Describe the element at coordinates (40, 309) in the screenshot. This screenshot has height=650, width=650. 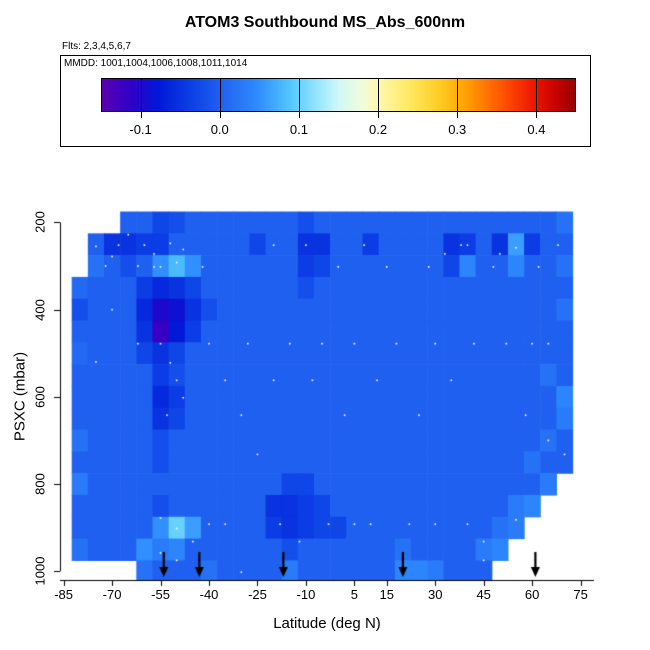
I see `y-tick-label: 400` at that location.